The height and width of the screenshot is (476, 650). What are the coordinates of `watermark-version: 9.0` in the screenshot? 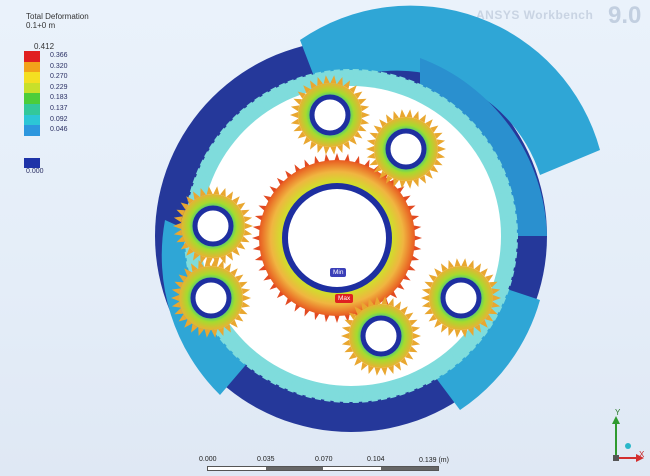 It's located at (625, 15).